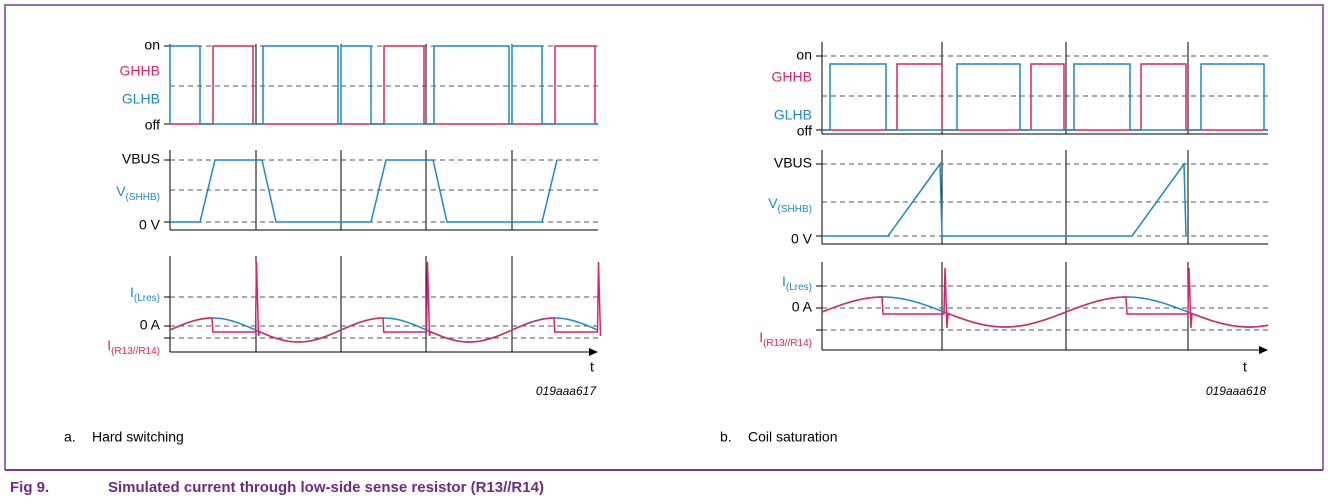  Describe the element at coordinates (29, 487) in the screenshot. I see `caption-number: Fig 9.` at that location.